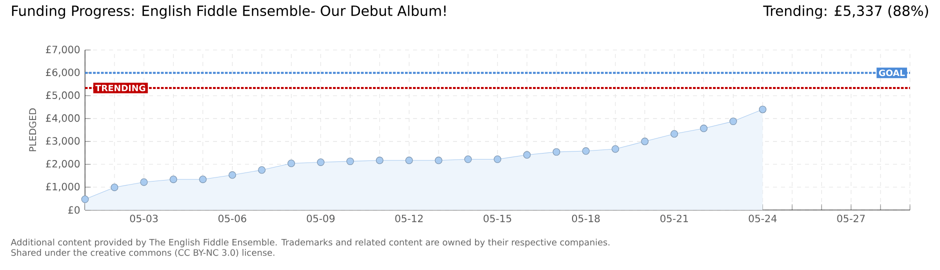 The height and width of the screenshot is (270, 940). What do you see at coordinates (310, 243) in the screenshot?
I see `text: Additional content provided by The English Fiddle Ensemble. Trademarks and related content are owned by their respective companies.` at bounding box center [310, 243].